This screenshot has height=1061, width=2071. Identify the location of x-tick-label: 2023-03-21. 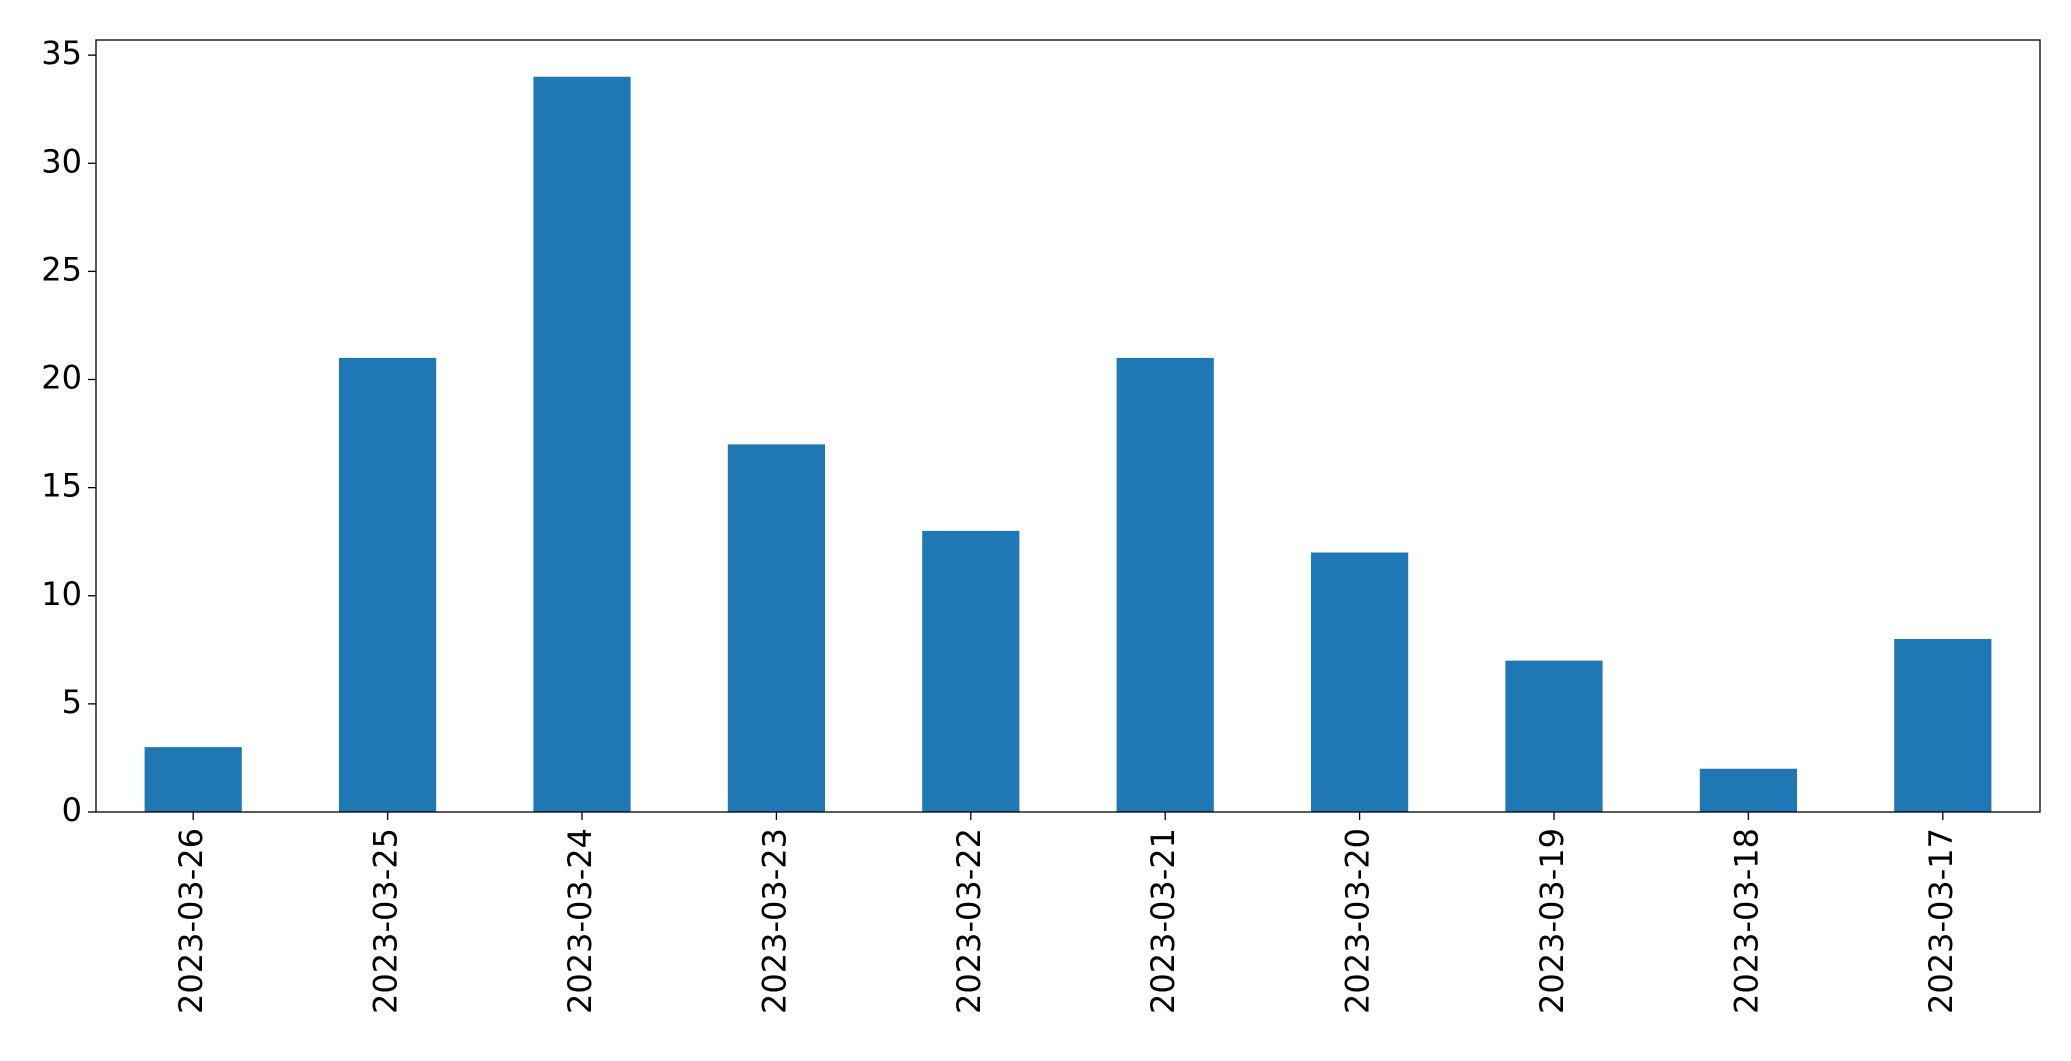
(1163, 921).